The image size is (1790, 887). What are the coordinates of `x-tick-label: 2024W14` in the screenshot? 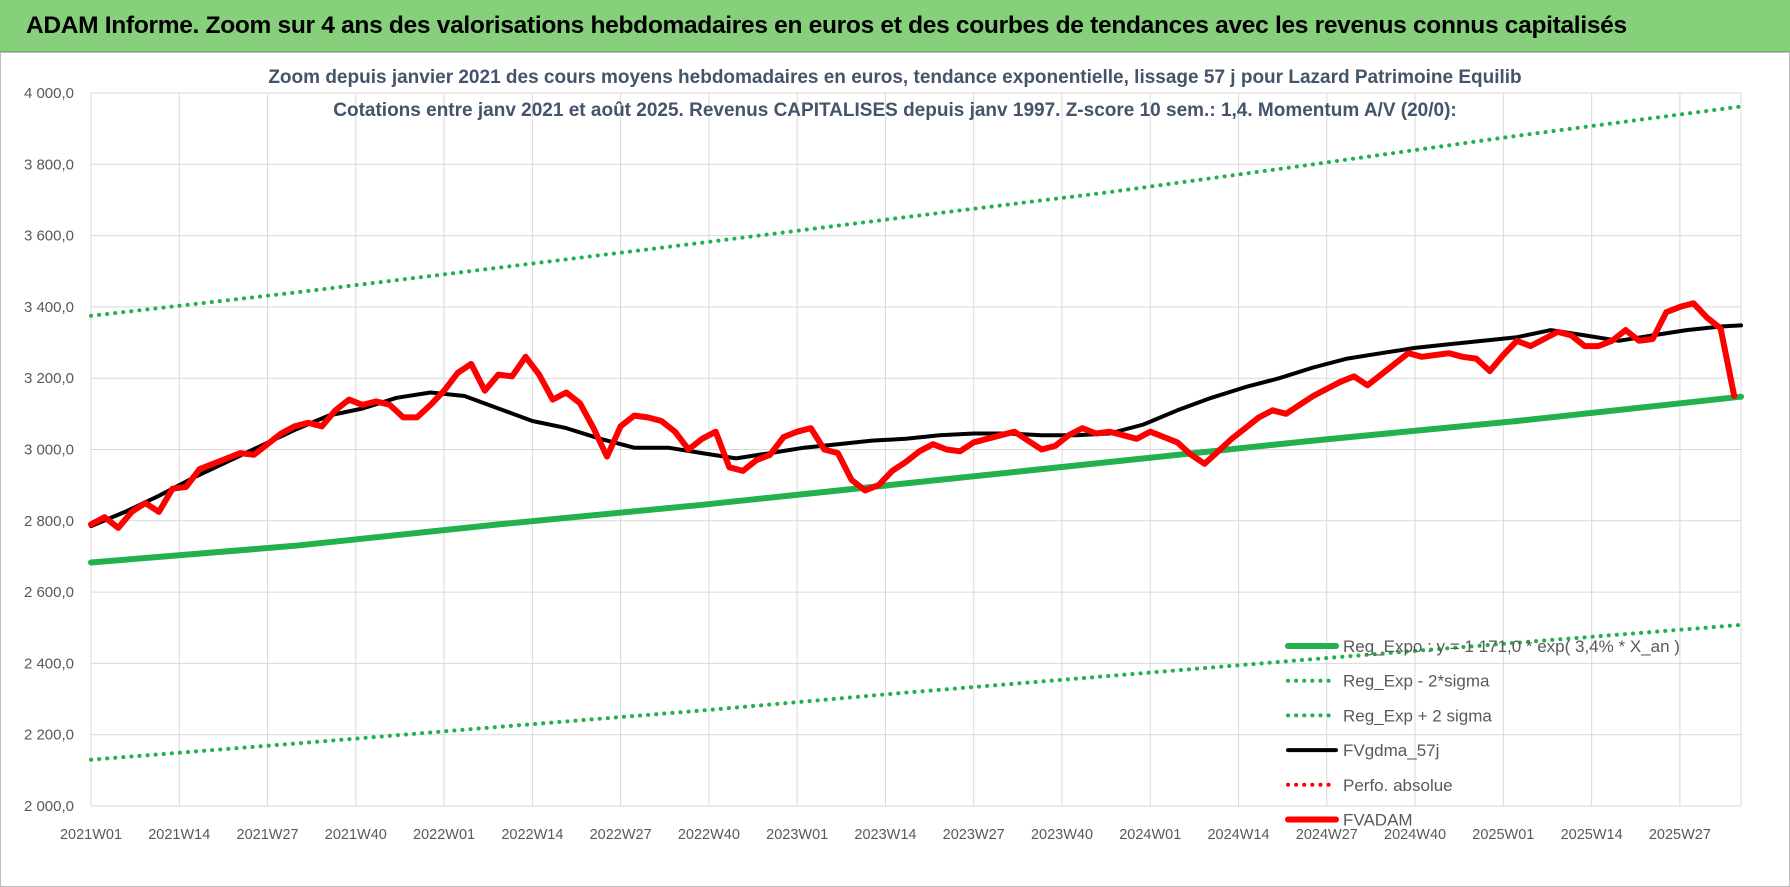 It's located at (1238, 835).